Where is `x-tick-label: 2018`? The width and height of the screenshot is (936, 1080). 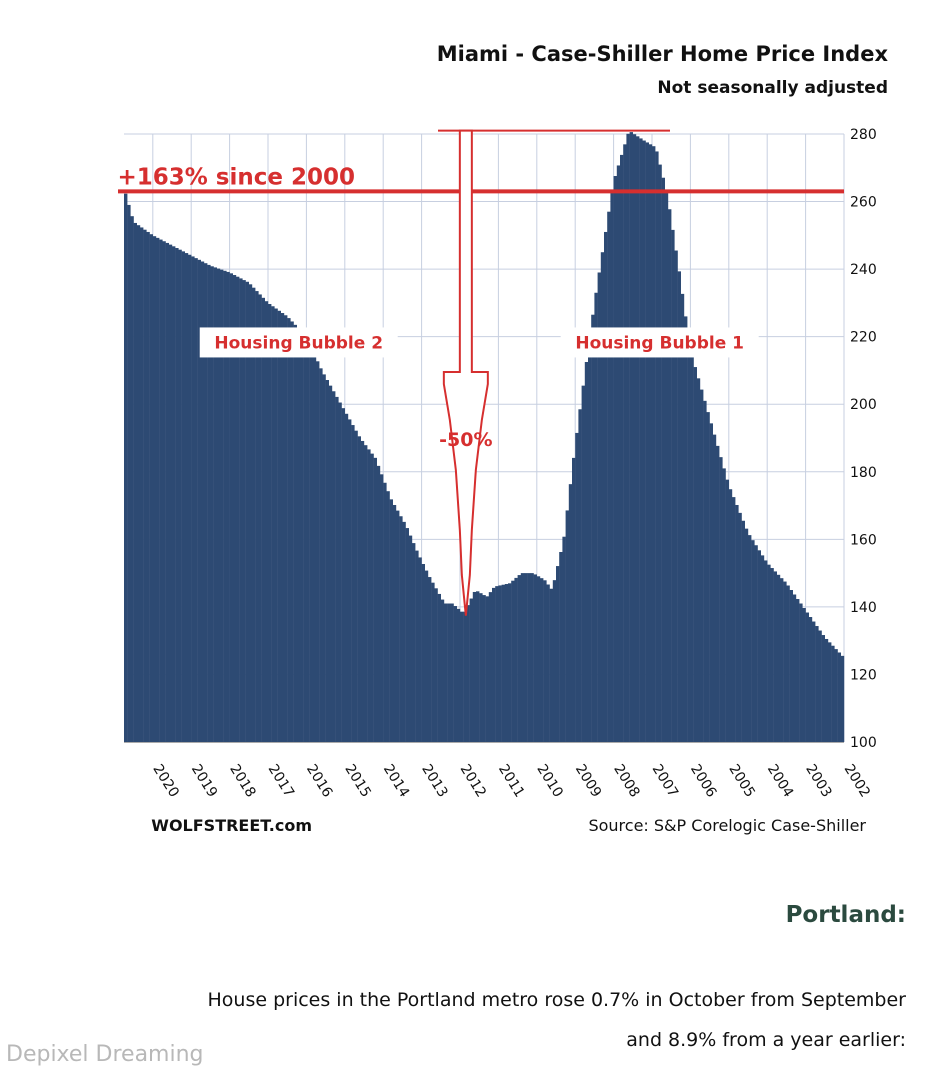 x-tick-label: 2018 is located at coordinates (242, 781).